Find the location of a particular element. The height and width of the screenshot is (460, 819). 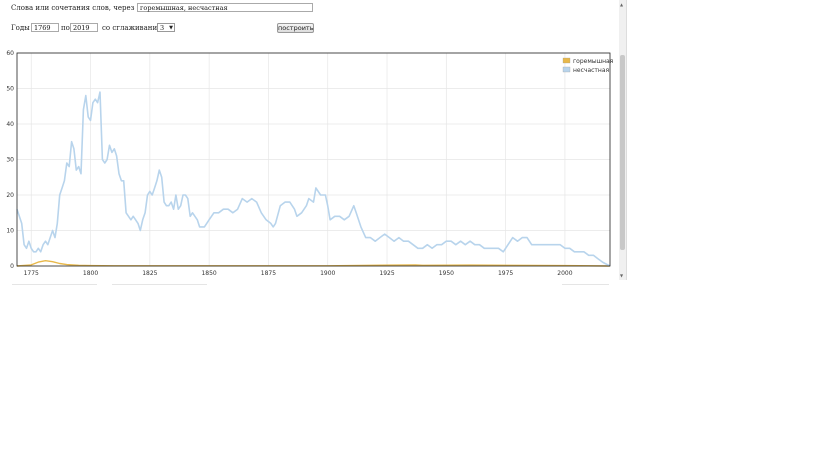

y-tick-label: 10 is located at coordinates (10, 231).